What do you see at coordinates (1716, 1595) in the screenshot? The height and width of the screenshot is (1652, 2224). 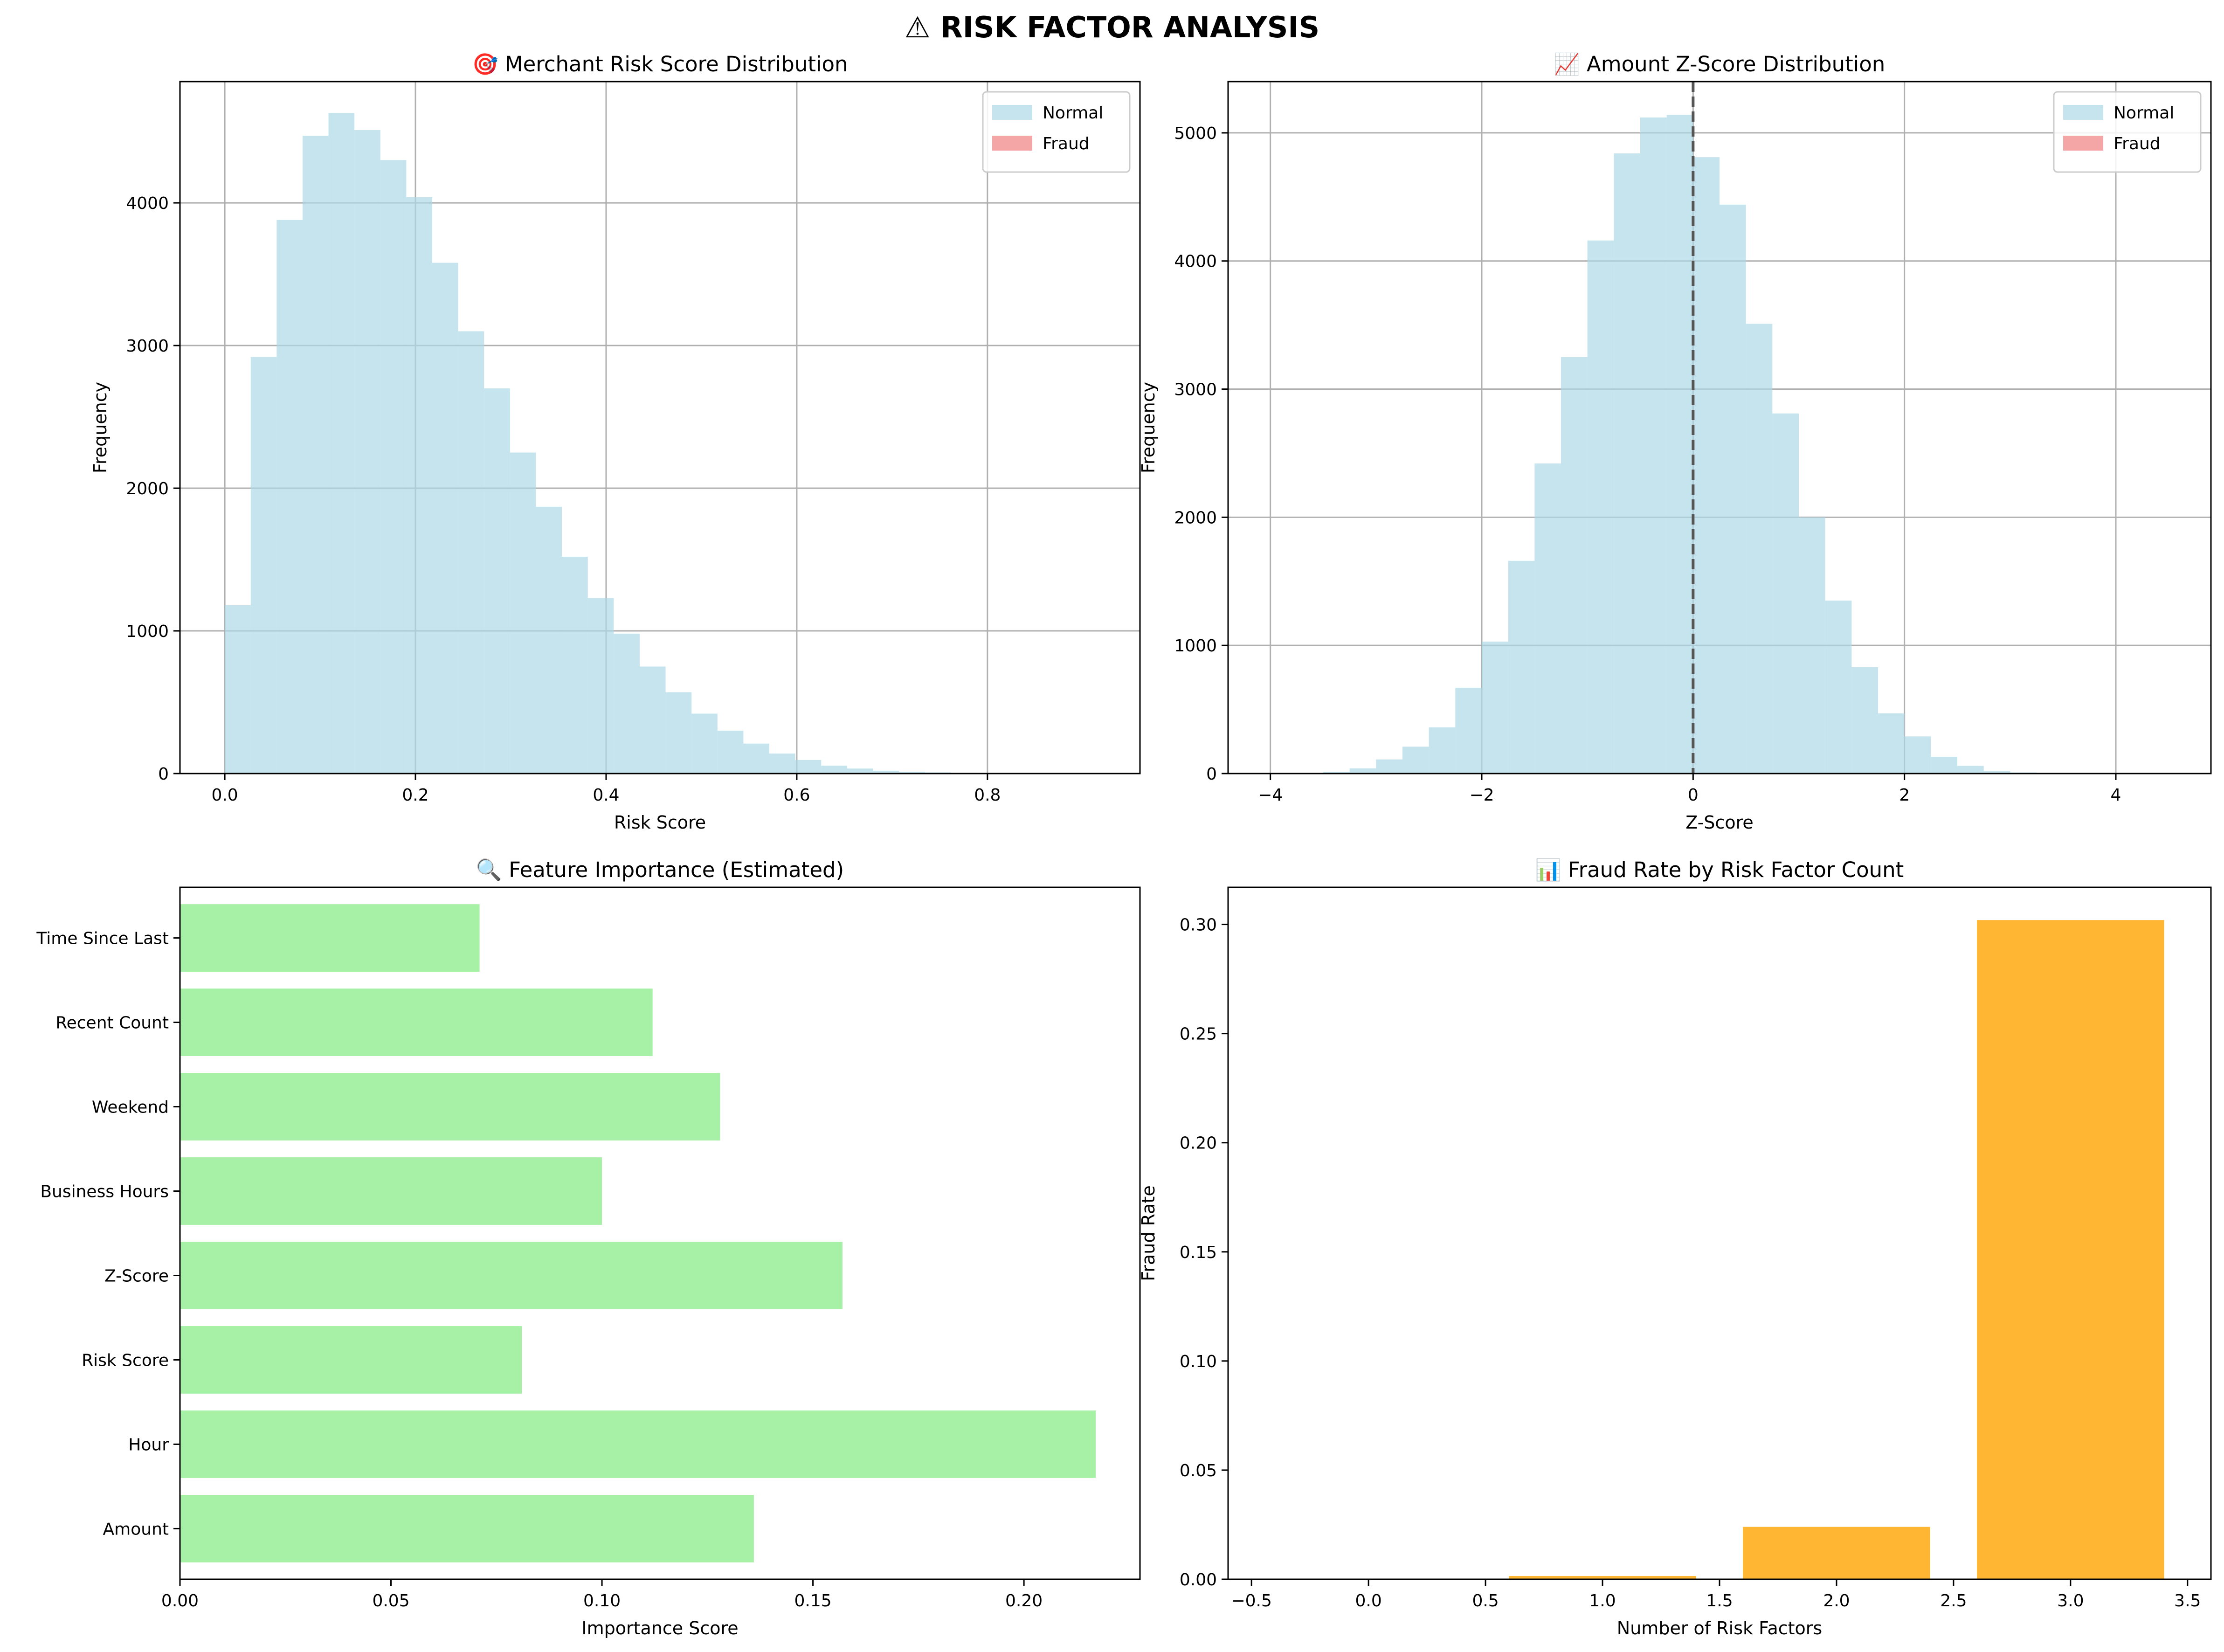 I see `x-axis: −0.5 0.0 0.5 1.0 1.5 2.0 2.5 3.0 3.5` at bounding box center [1716, 1595].